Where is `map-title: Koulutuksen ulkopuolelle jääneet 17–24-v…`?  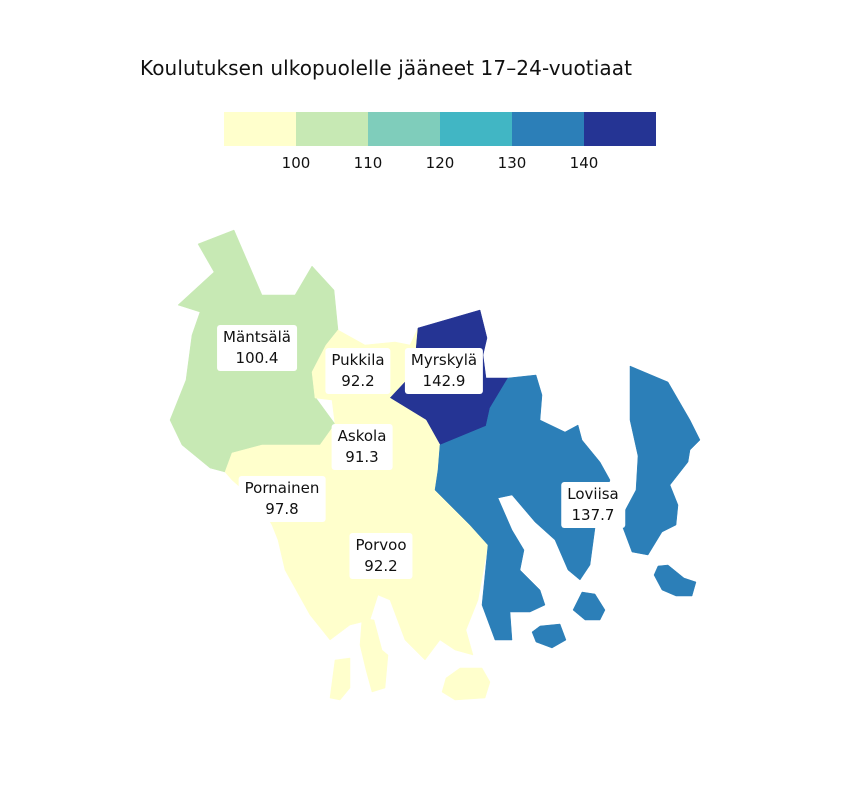 map-title: Koulutuksen ulkopuolelle jääneet 17–24-v… is located at coordinates (386, 68).